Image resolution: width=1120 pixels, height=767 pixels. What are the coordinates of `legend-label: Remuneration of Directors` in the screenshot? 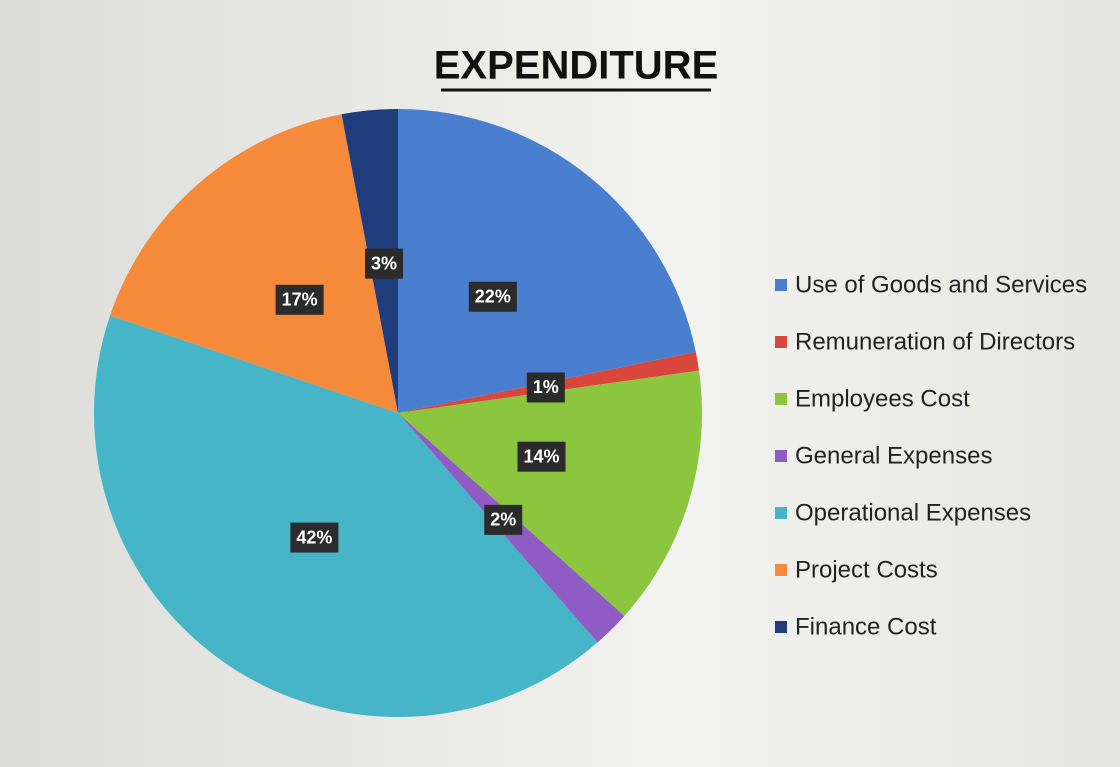 It's located at (935, 341).